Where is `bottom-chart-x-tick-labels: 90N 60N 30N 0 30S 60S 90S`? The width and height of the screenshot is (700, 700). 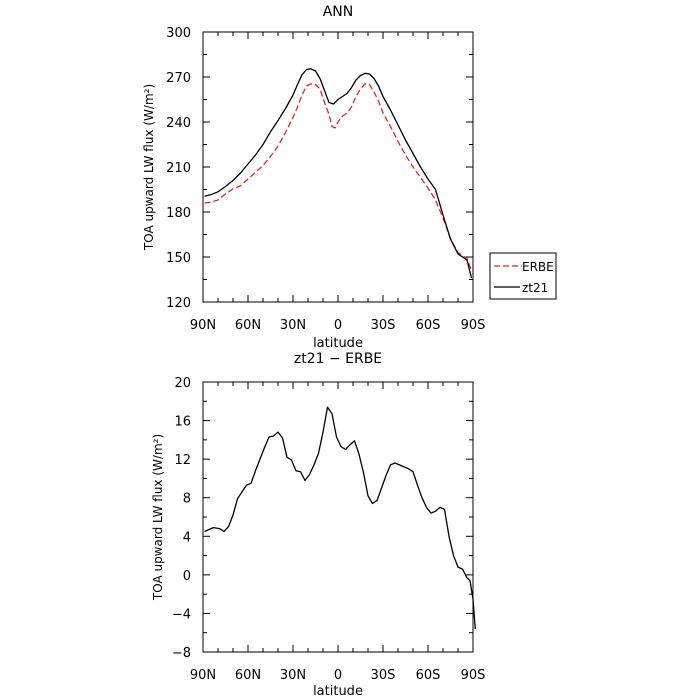
bottom-chart-x-tick-labels: 90N 60N 30N 0 30S 60S 90S is located at coordinates (338, 675).